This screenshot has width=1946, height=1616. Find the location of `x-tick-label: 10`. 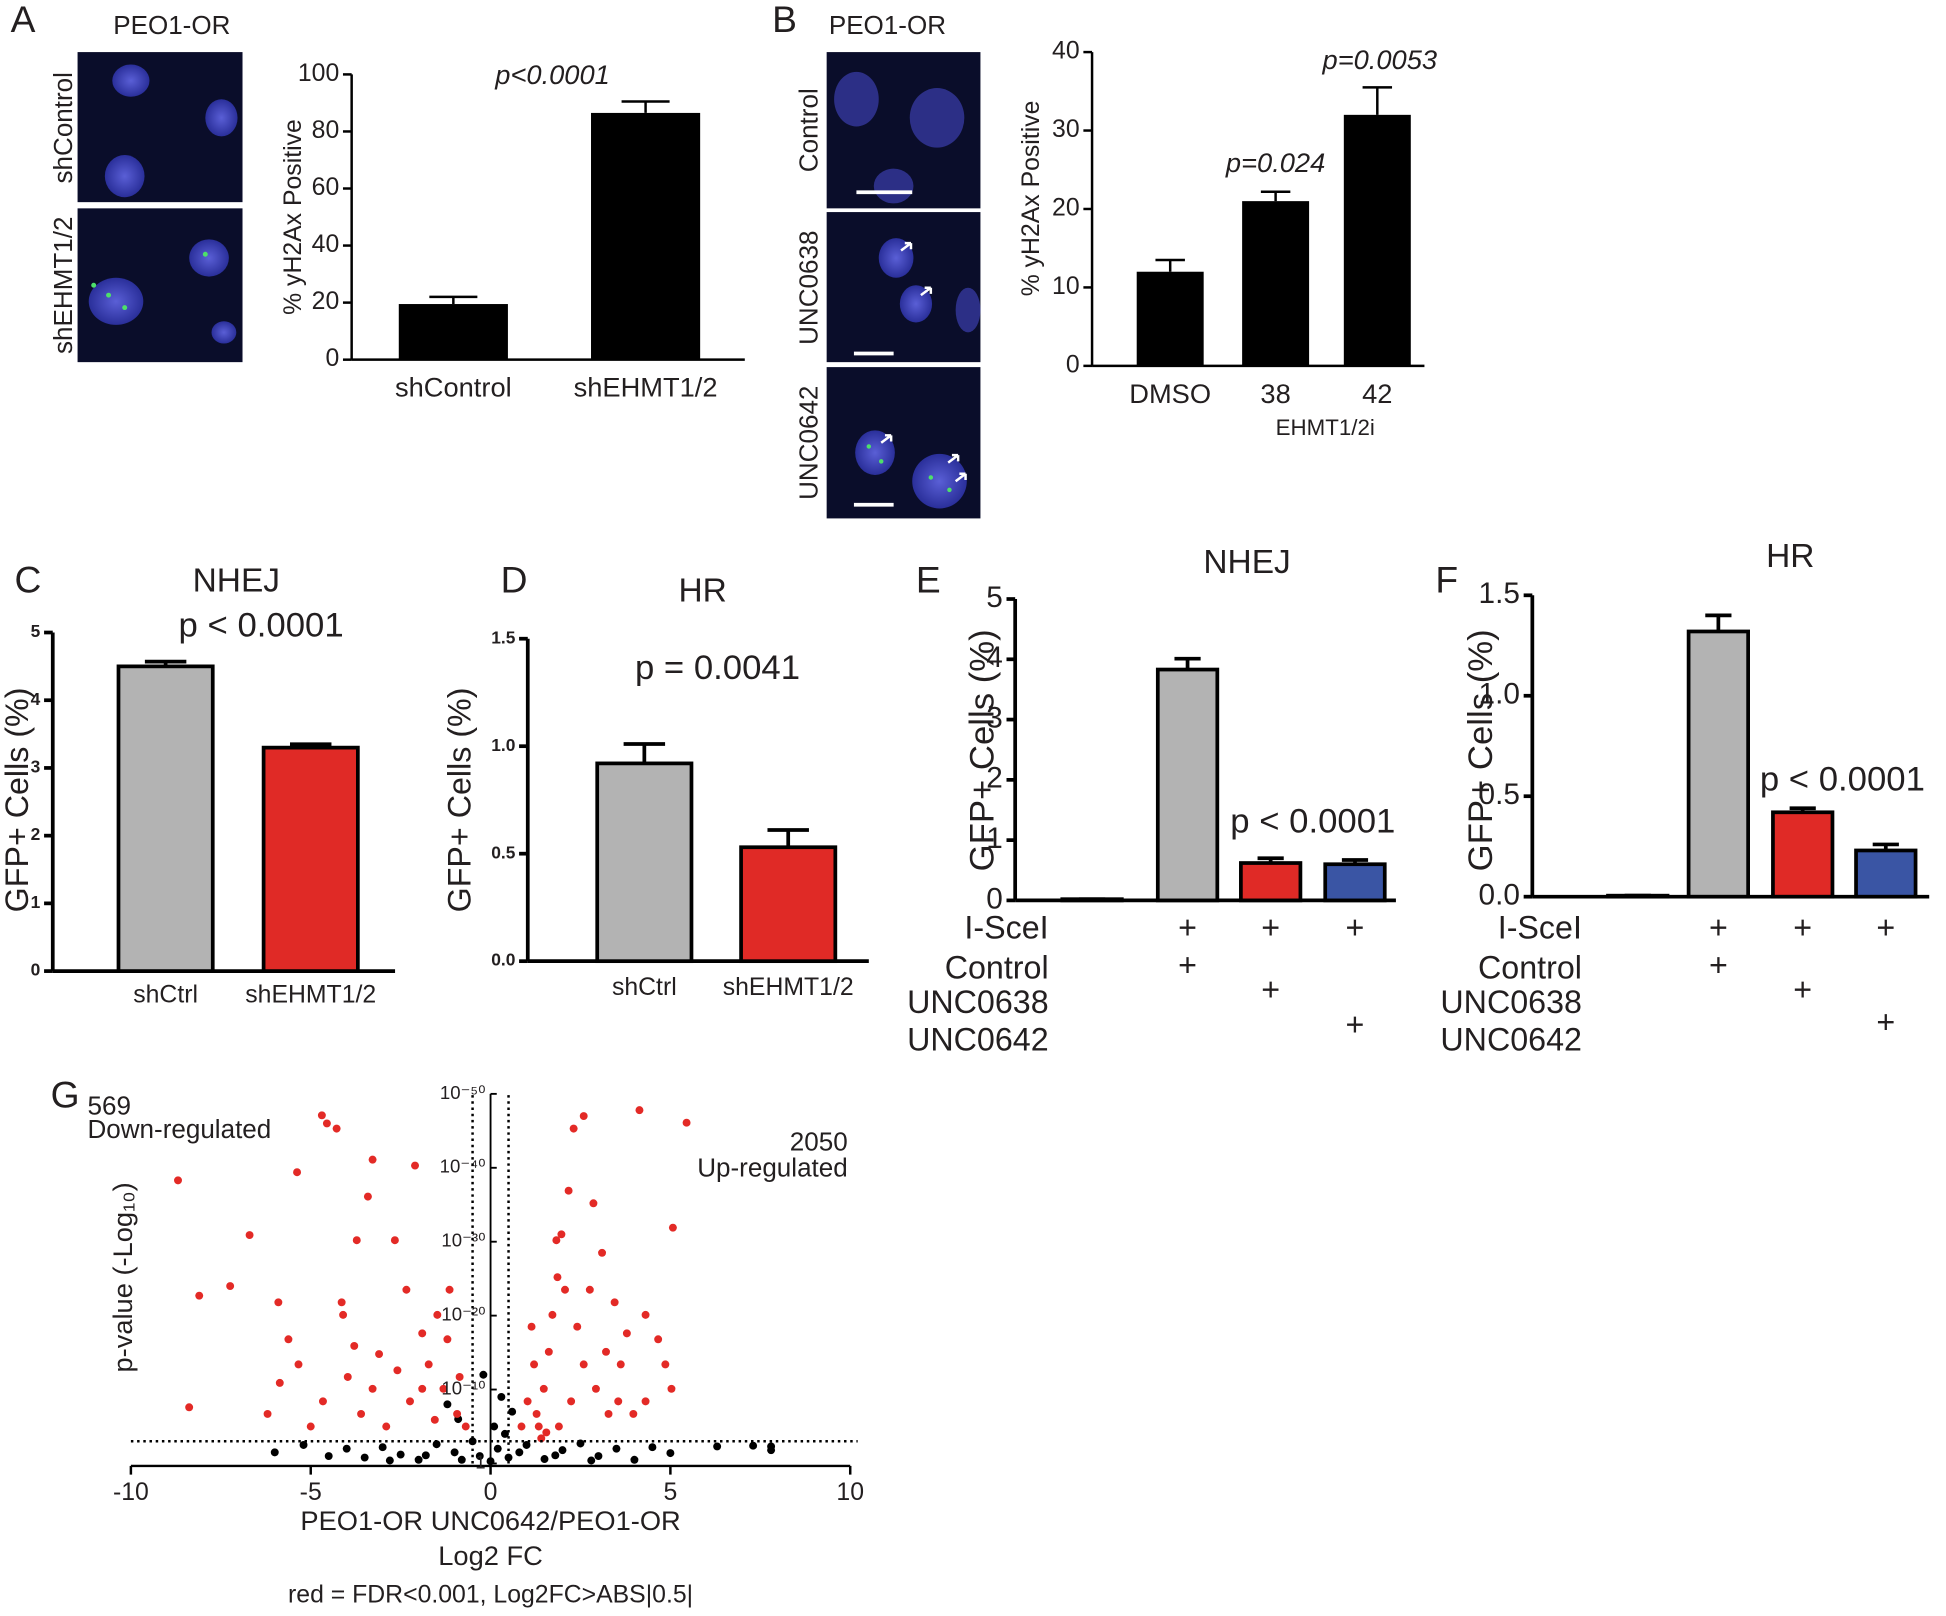

x-tick-label: 10 is located at coordinates (850, 1492).